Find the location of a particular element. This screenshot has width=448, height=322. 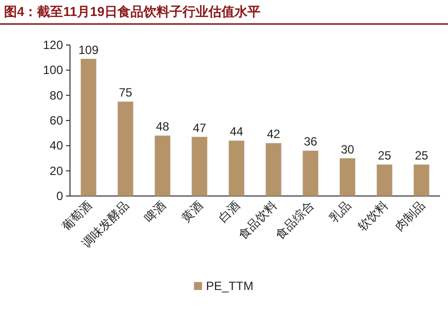

y-tick-label: 80 is located at coordinates (57, 95).